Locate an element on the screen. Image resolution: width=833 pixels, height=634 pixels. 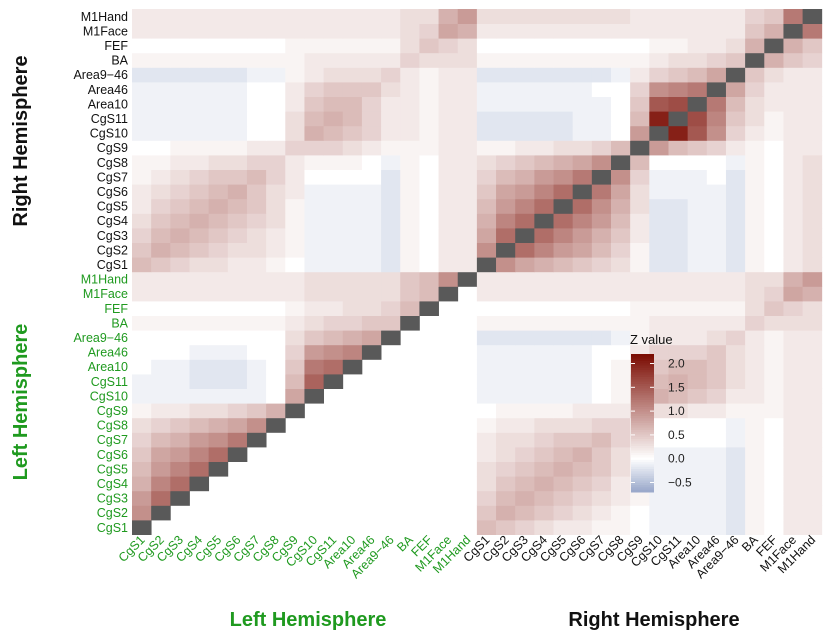
x-group-left-hemisphere: Left Hemisphere is located at coordinates (308, 620).